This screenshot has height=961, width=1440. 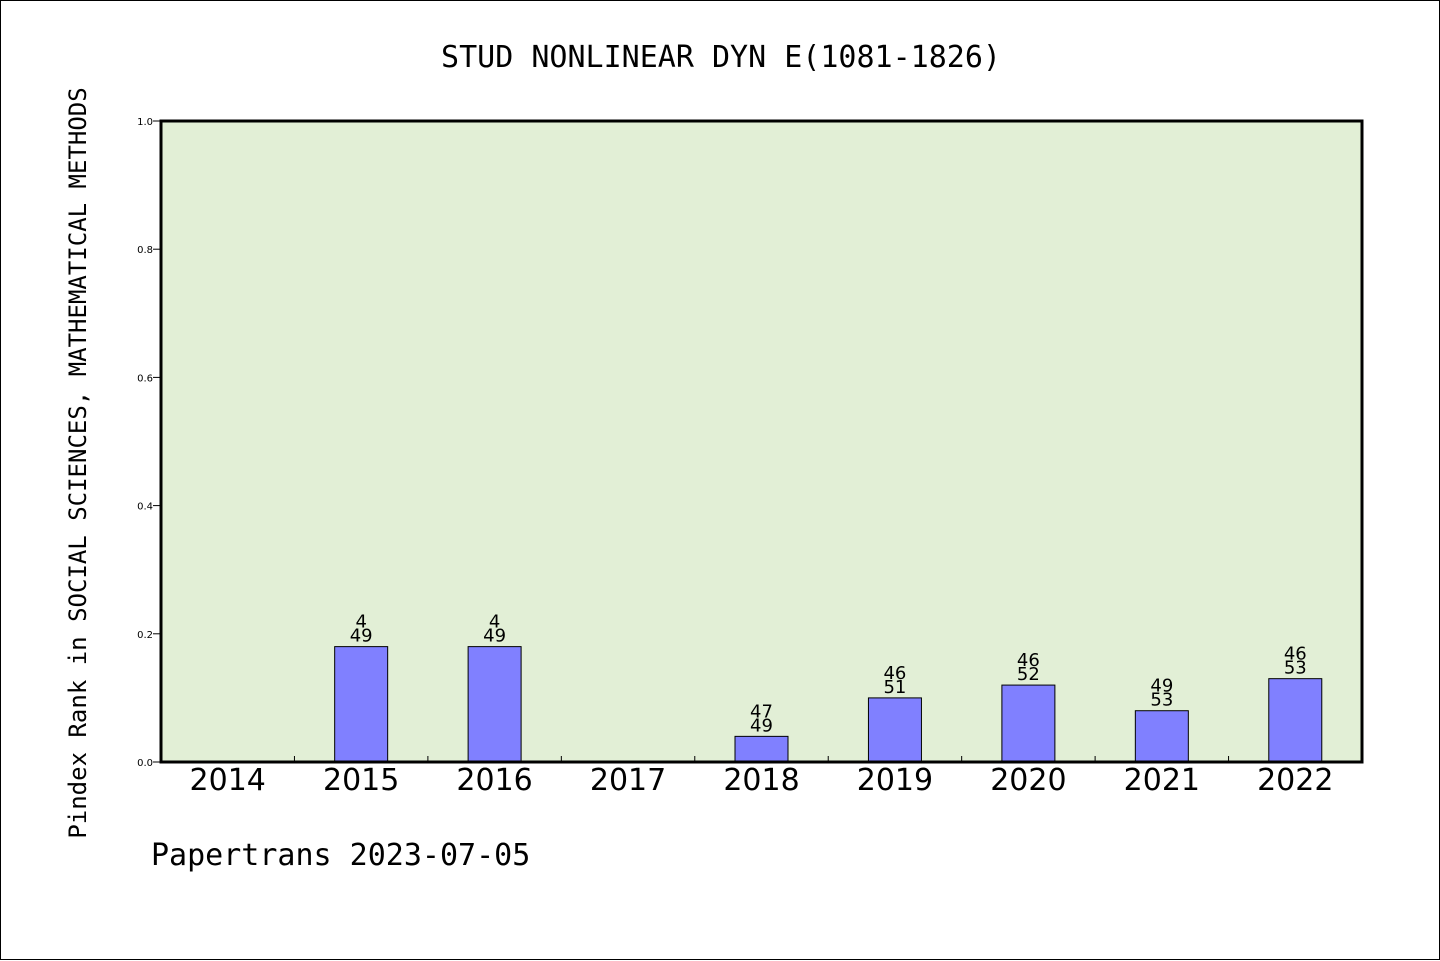 I want to click on x-tick-label: 2017, so click(x=628, y=780).